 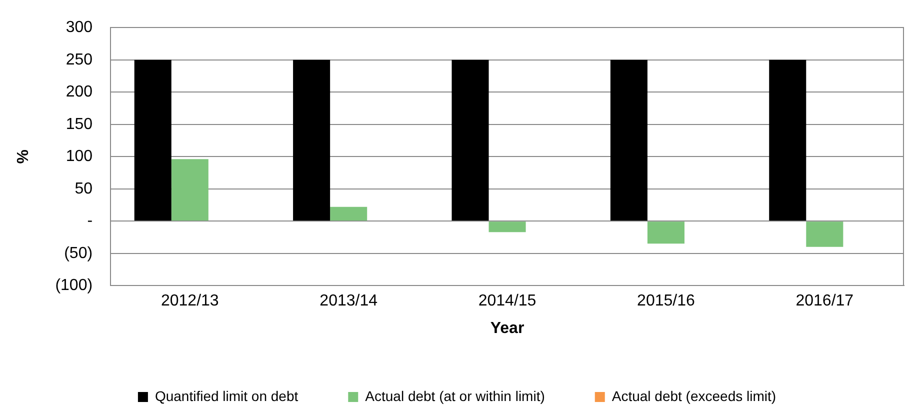 What do you see at coordinates (507, 301) in the screenshot?
I see `x-tick-label: 2014/15` at bounding box center [507, 301].